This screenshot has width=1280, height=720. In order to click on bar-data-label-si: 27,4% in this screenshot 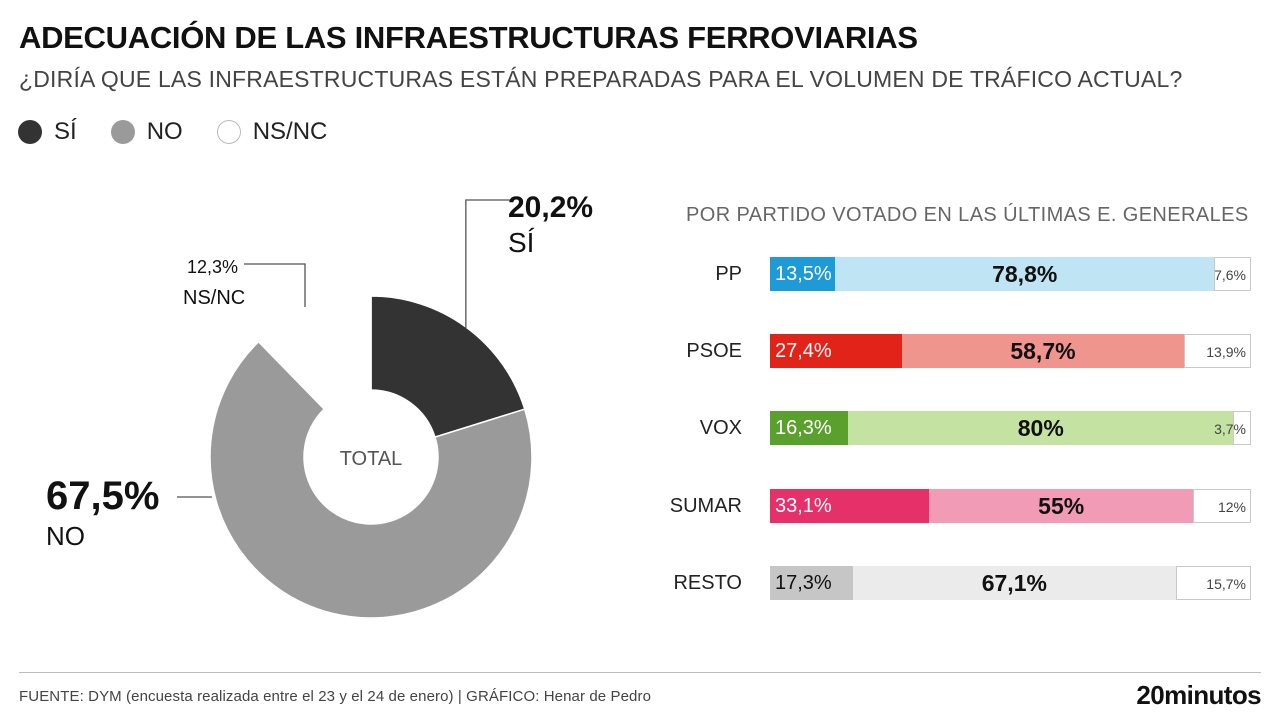, I will do `click(803, 351)`.